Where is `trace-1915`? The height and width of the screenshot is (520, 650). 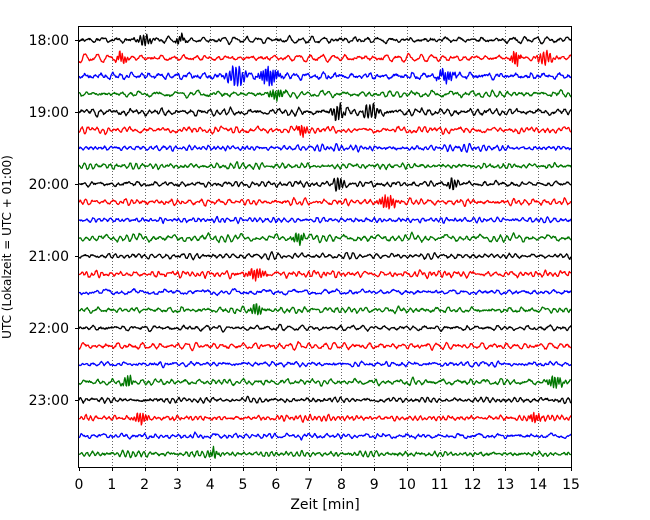 trace-1915 is located at coordinates (325, 131).